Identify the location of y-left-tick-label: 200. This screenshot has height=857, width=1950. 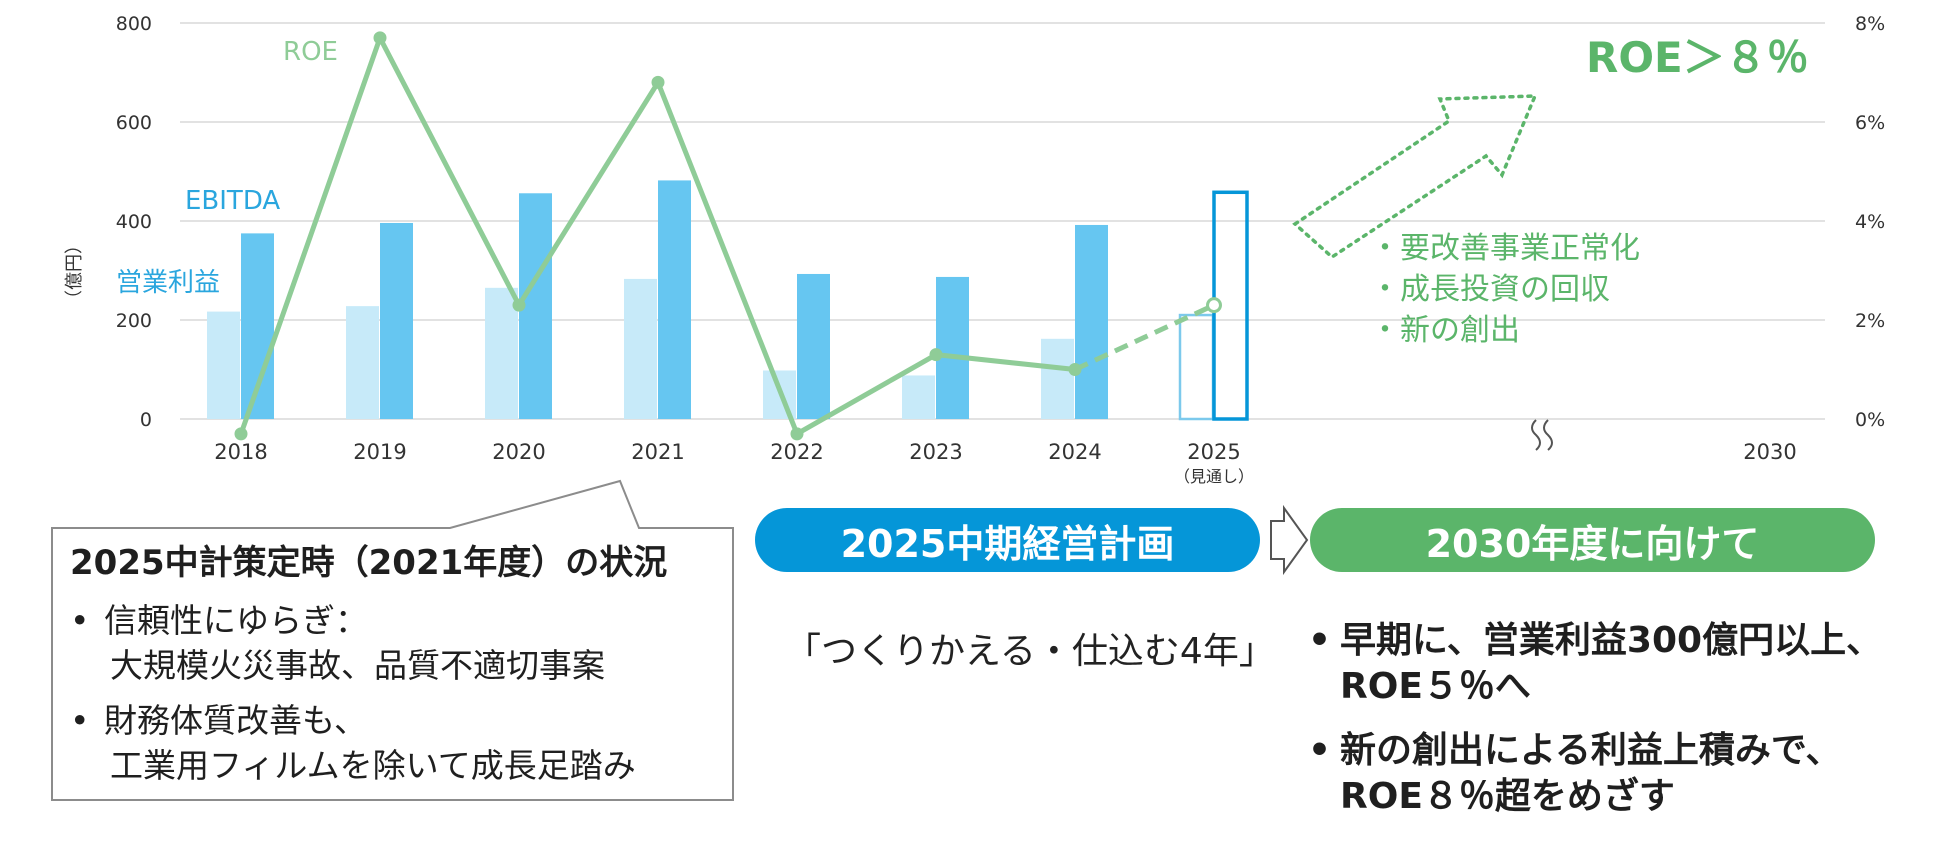
(134, 321).